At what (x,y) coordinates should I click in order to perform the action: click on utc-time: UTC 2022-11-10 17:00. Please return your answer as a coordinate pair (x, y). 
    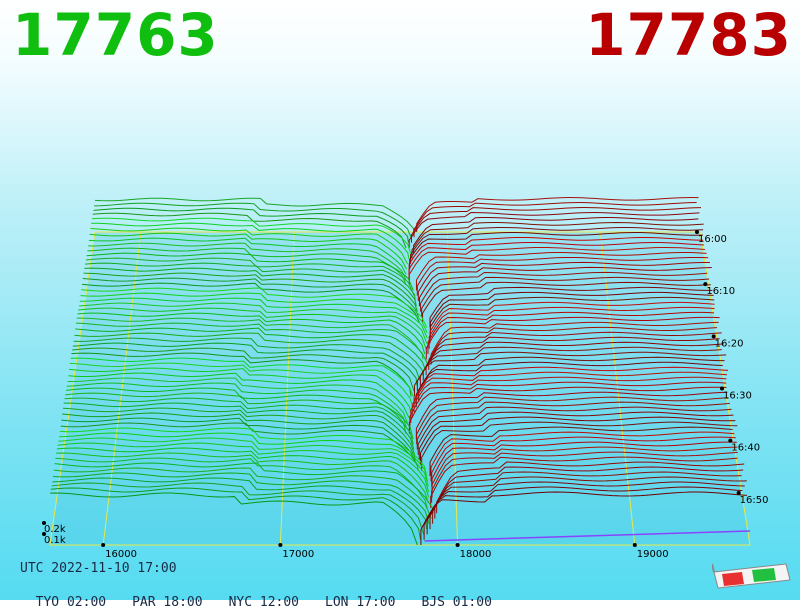
    Looking at the image, I should click on (98, 568).